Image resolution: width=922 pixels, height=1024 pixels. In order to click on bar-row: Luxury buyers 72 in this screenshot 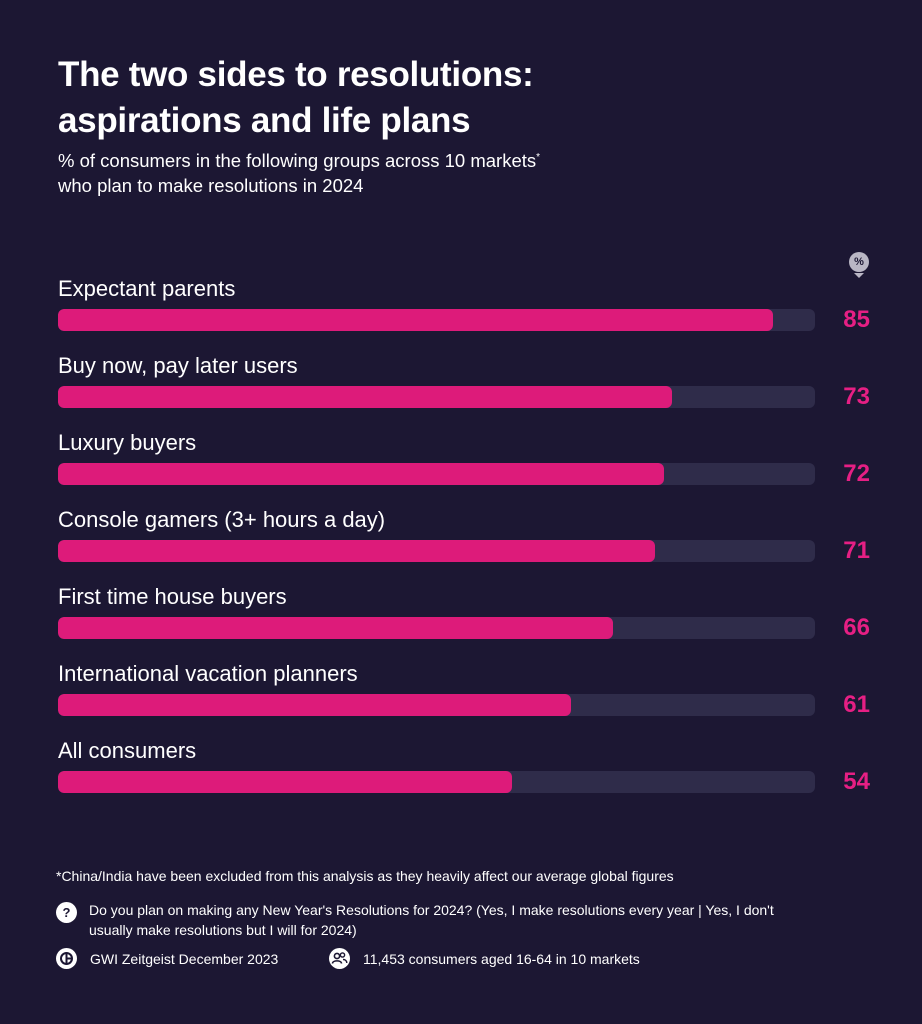, I will do `click(464, 460)`.